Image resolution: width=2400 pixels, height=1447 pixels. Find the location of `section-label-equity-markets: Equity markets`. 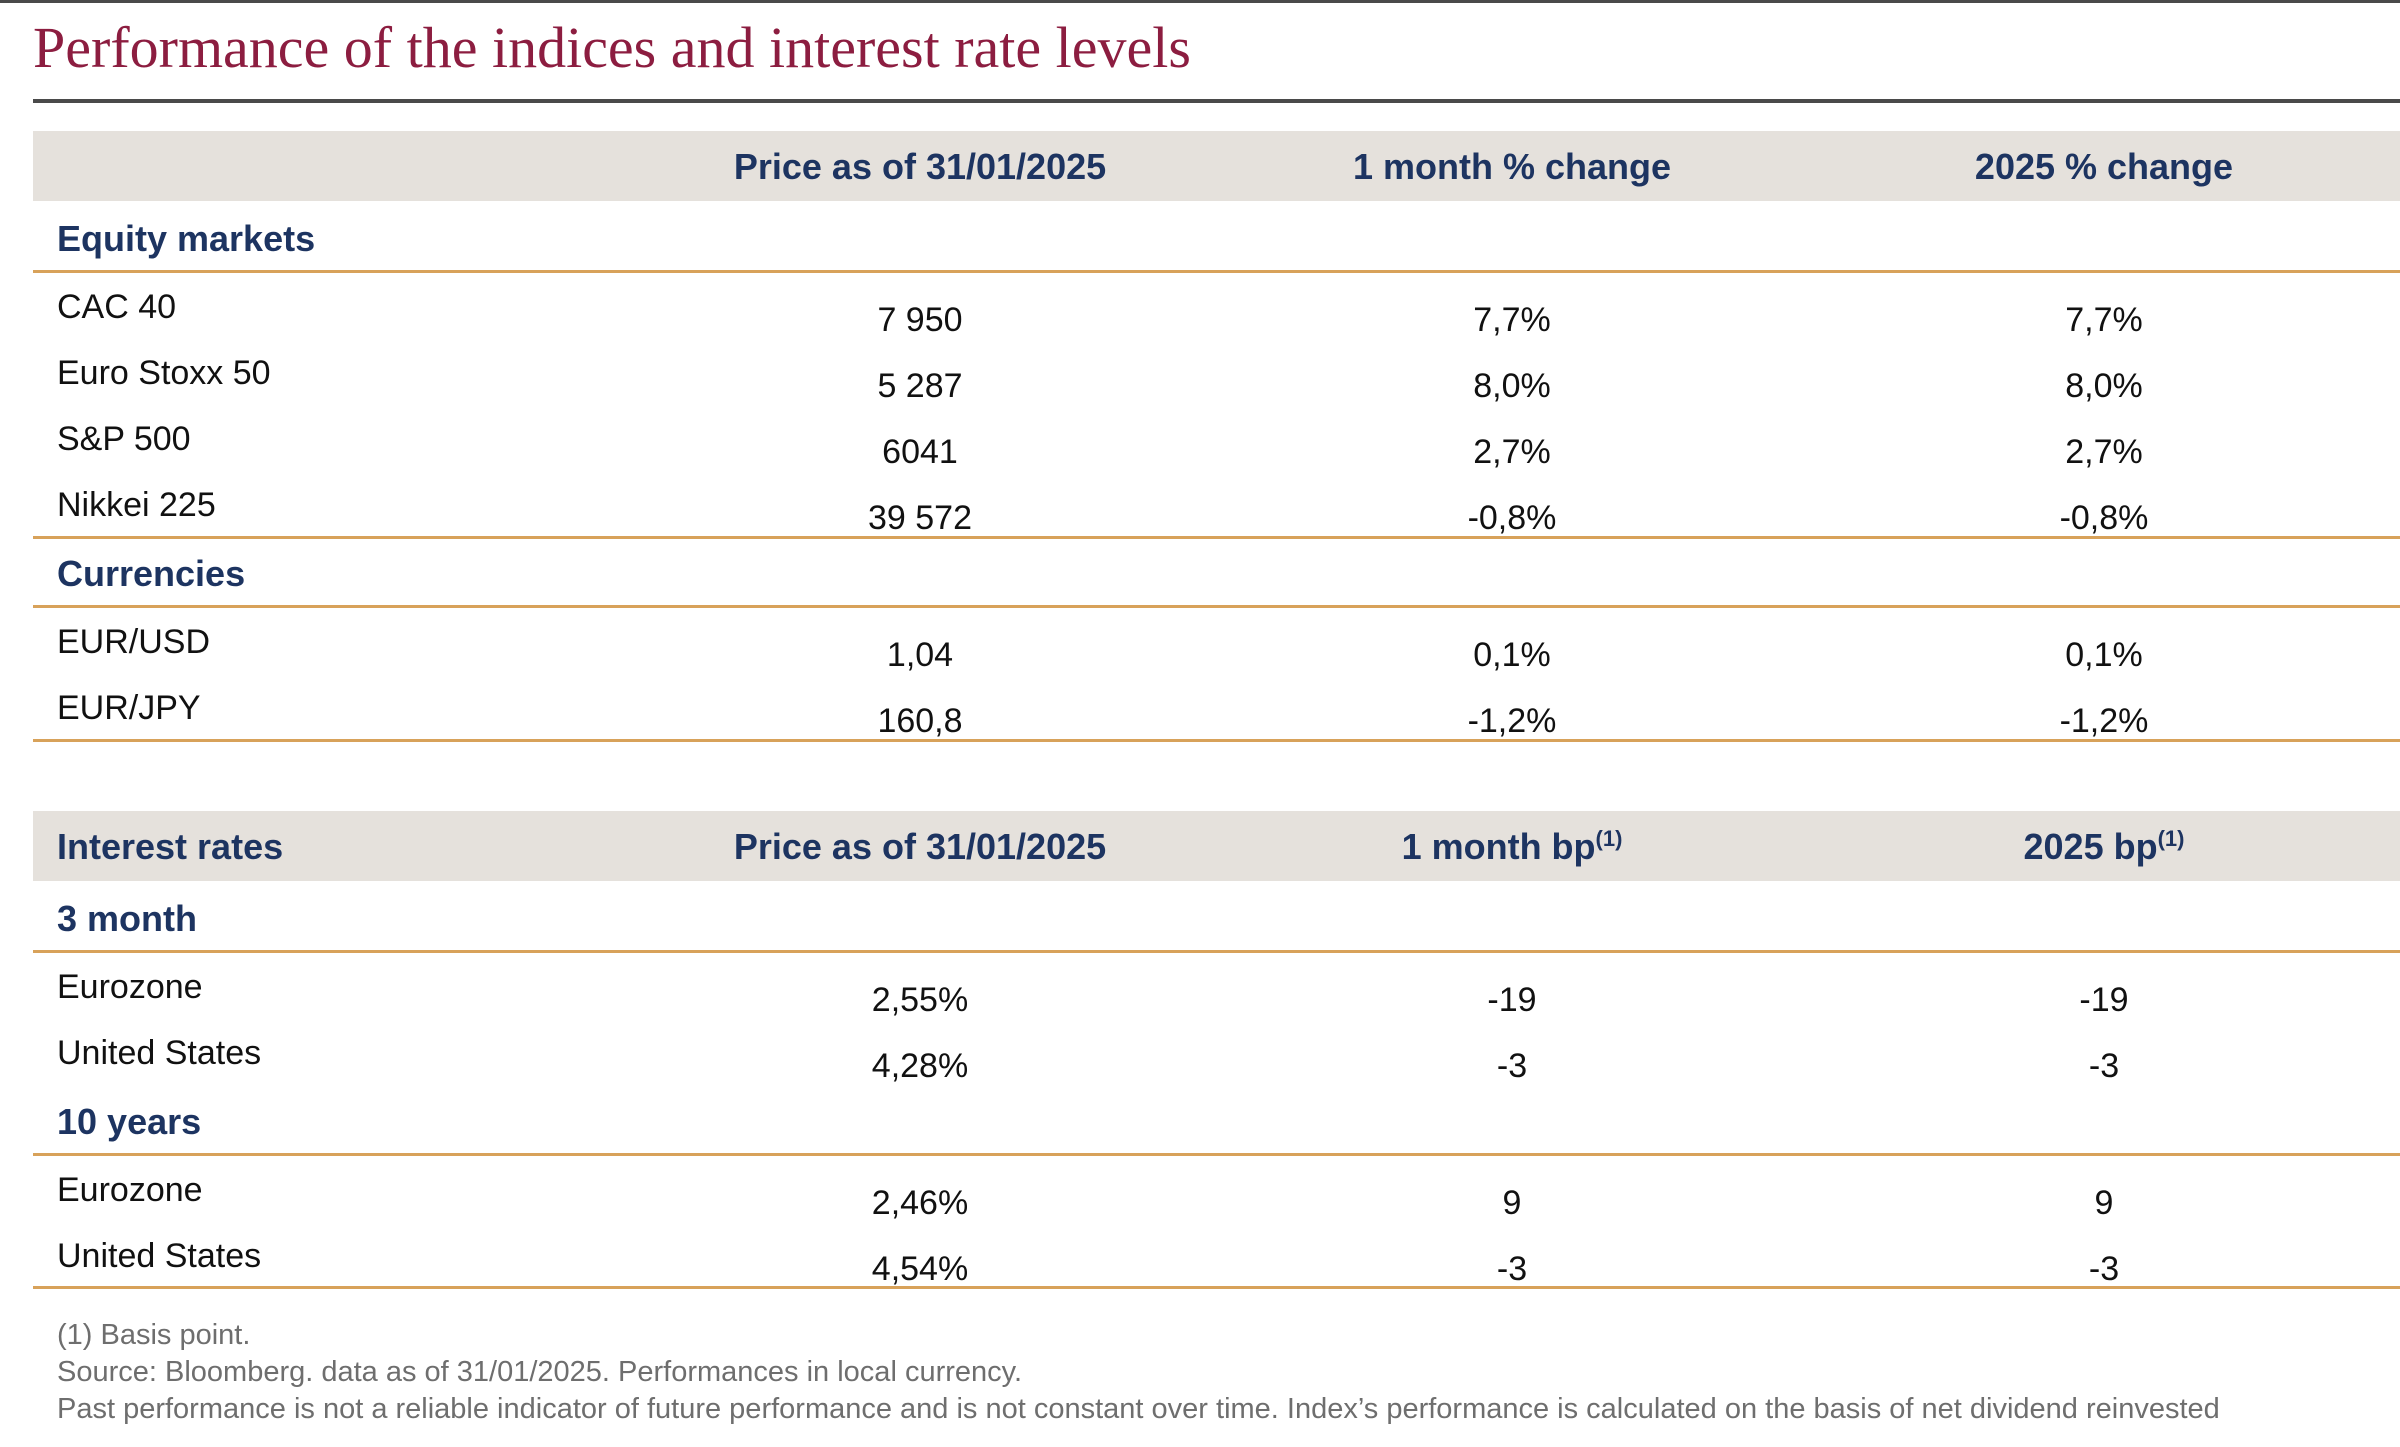

section-label-equity-markets: Equity markets is located at coordinates (186, 238).